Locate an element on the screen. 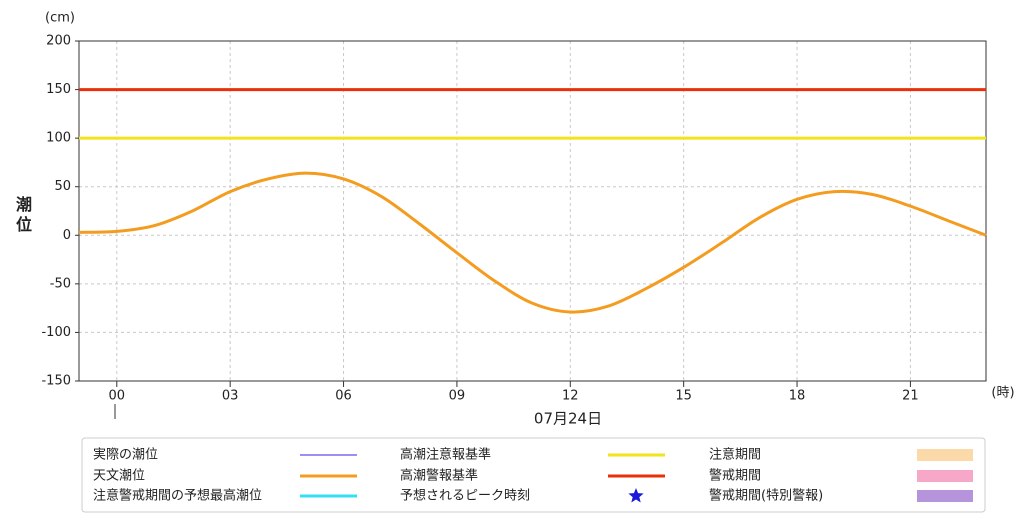 This screenshot has width=1024, height=532. date-label: 07月24日 is located at coordinates (568, 419).